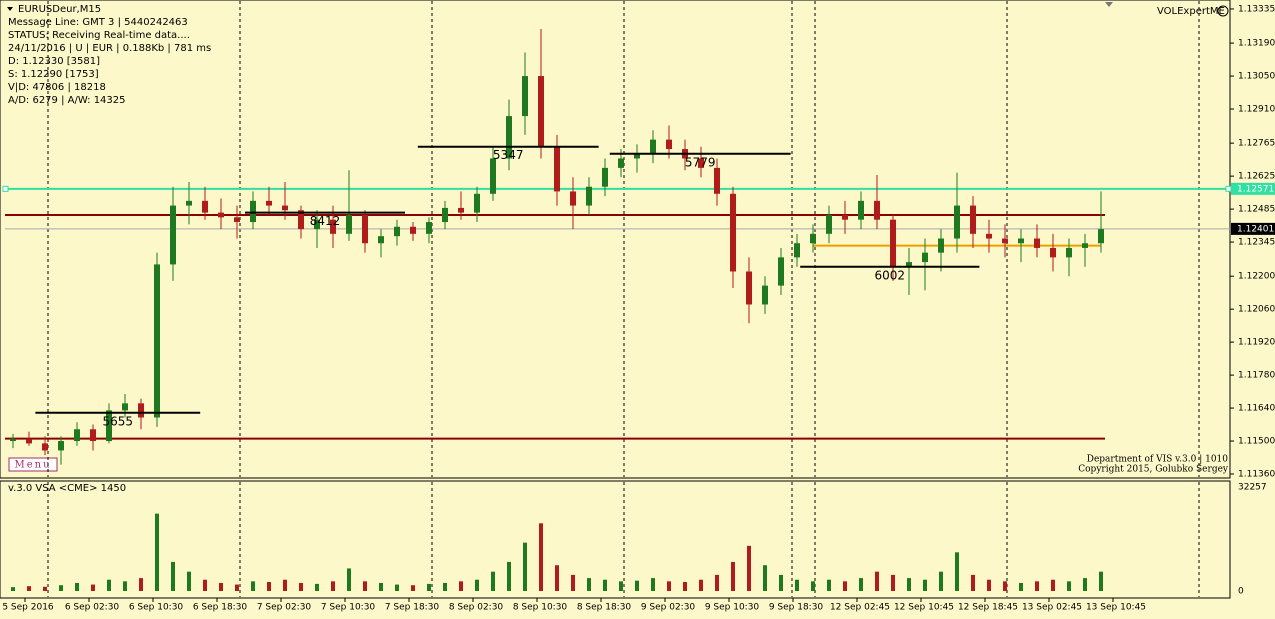 The image size is (1275, 619). Describe the element at coordinates (1256, 376) in the screenshot. I see `y-tick-label: 1.11780` at that location.